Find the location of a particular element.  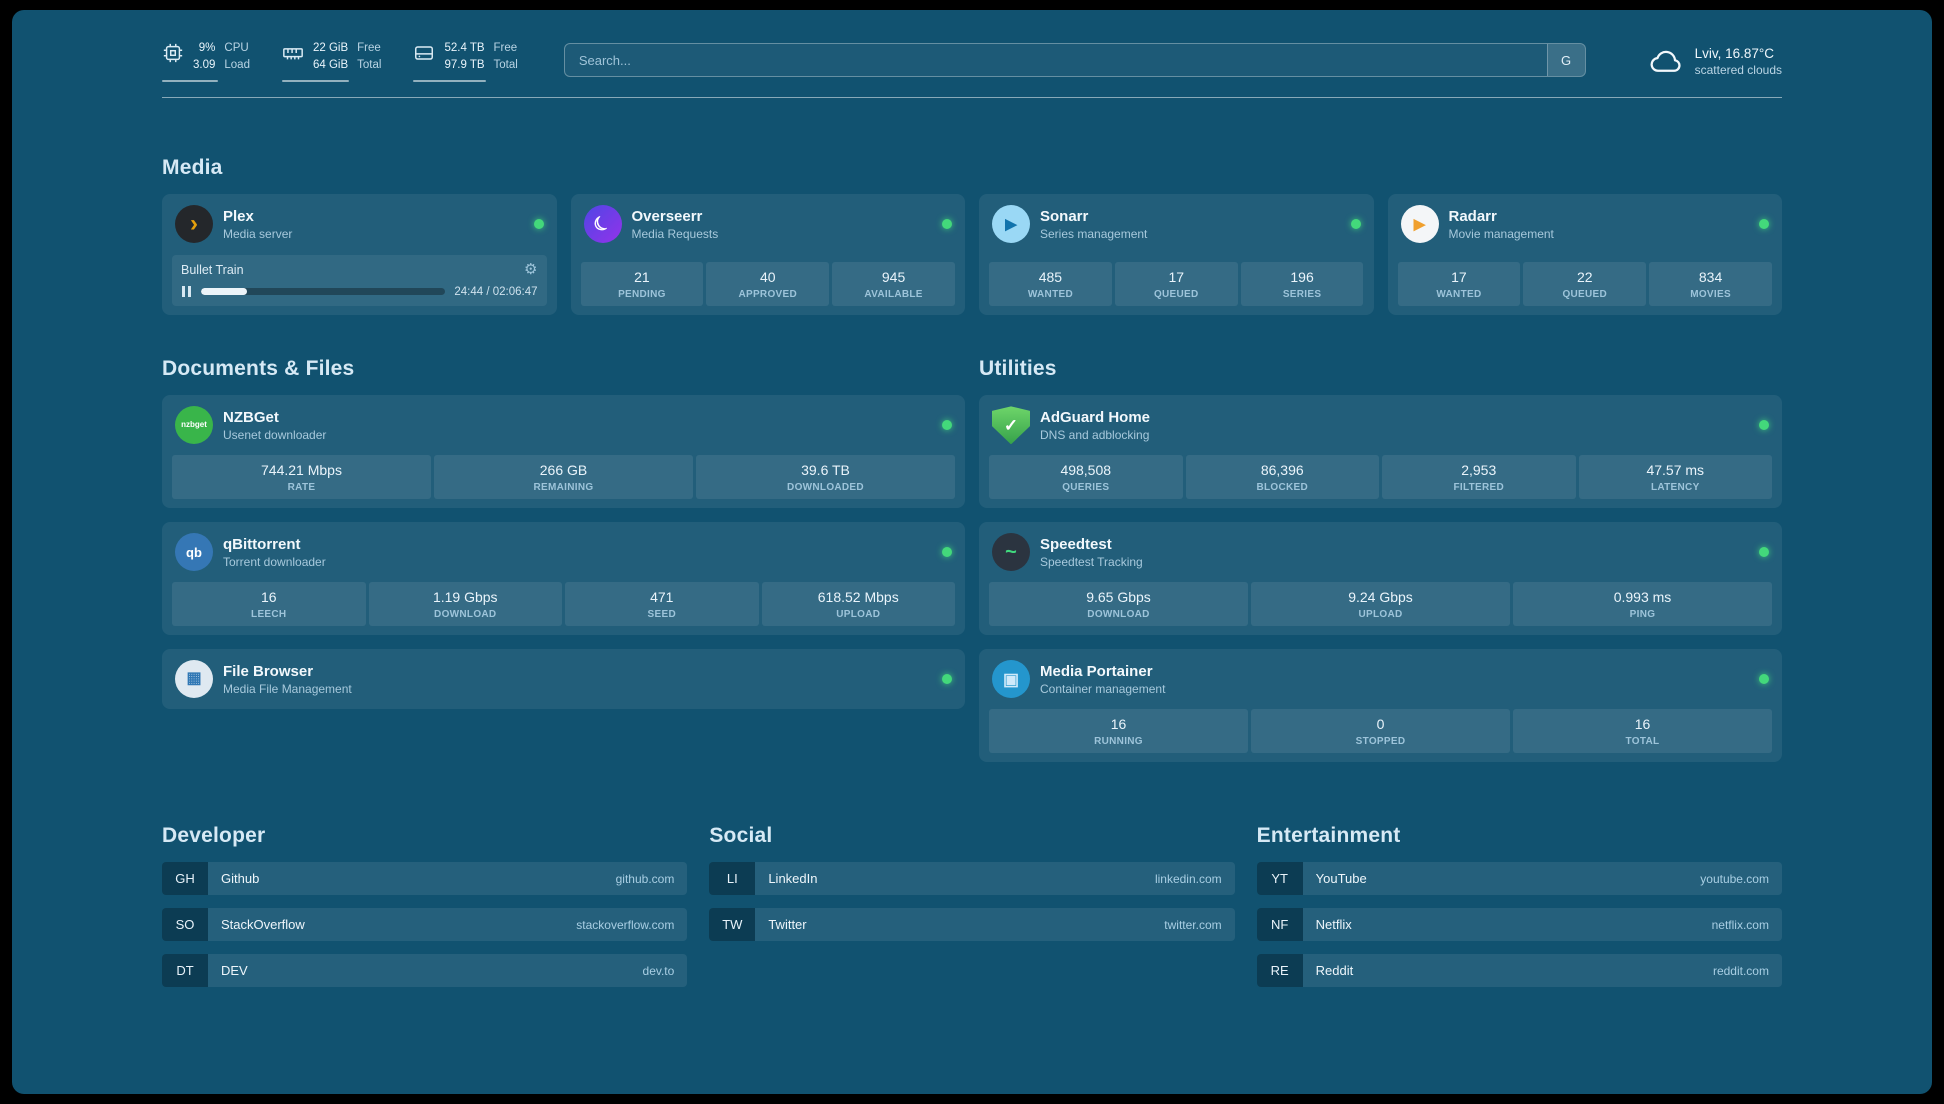

search-form: G is located at coordinates (1074, 60).